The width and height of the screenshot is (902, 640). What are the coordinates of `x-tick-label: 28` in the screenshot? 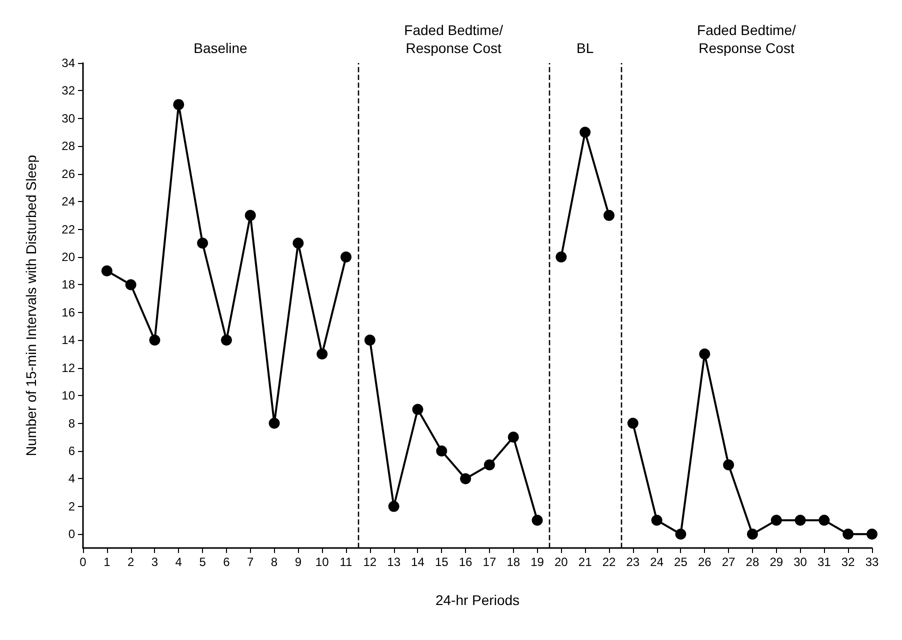 It's located at (753, 562).